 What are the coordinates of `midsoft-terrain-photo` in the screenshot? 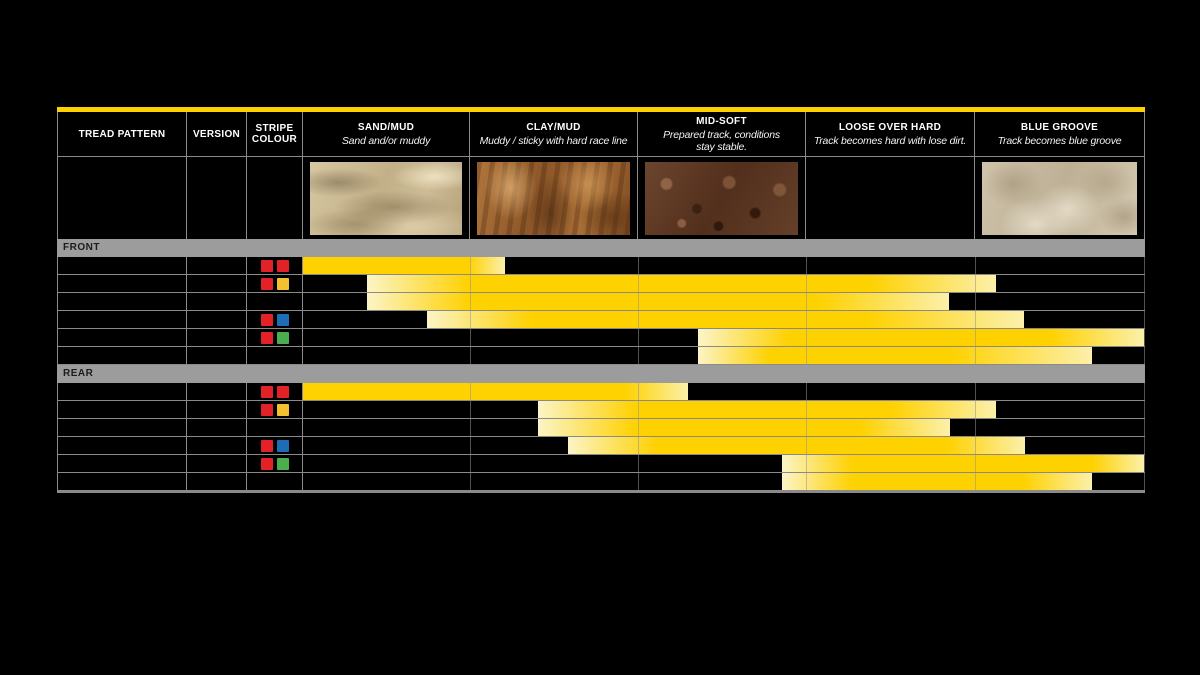 It's located at (721, 198).